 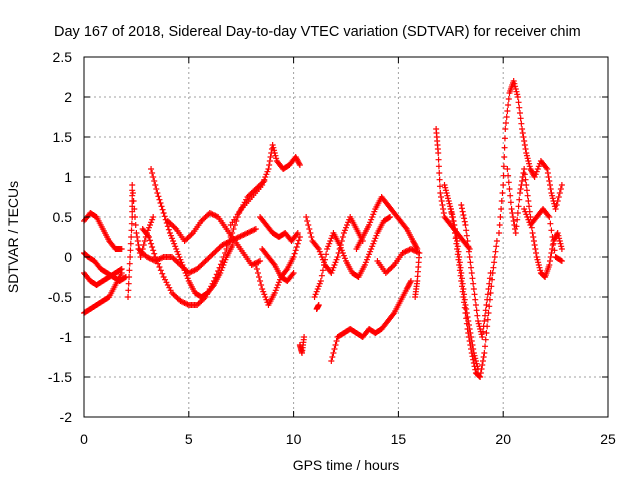 What do you see at coordinates (189, 439) in the screenshot?
I see `x-tick-label: 5` at bounding box center [189, 439].